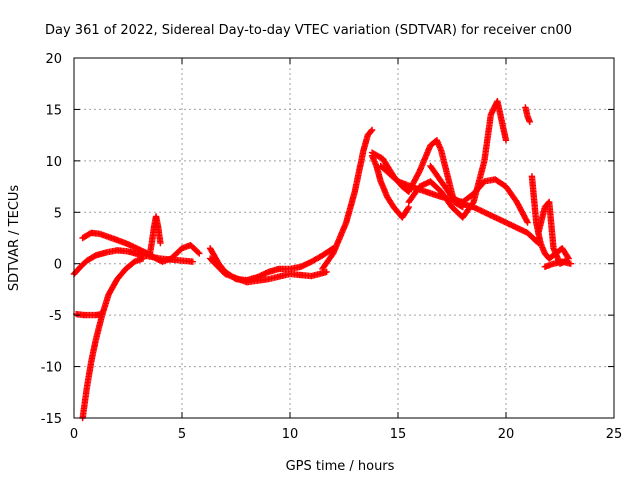 This screenshot has height=480, width=640. What do you see at coordinates (58, 213) in the screenshot?
I see `y-tick-label: 5` at bounding box center [58, 213].